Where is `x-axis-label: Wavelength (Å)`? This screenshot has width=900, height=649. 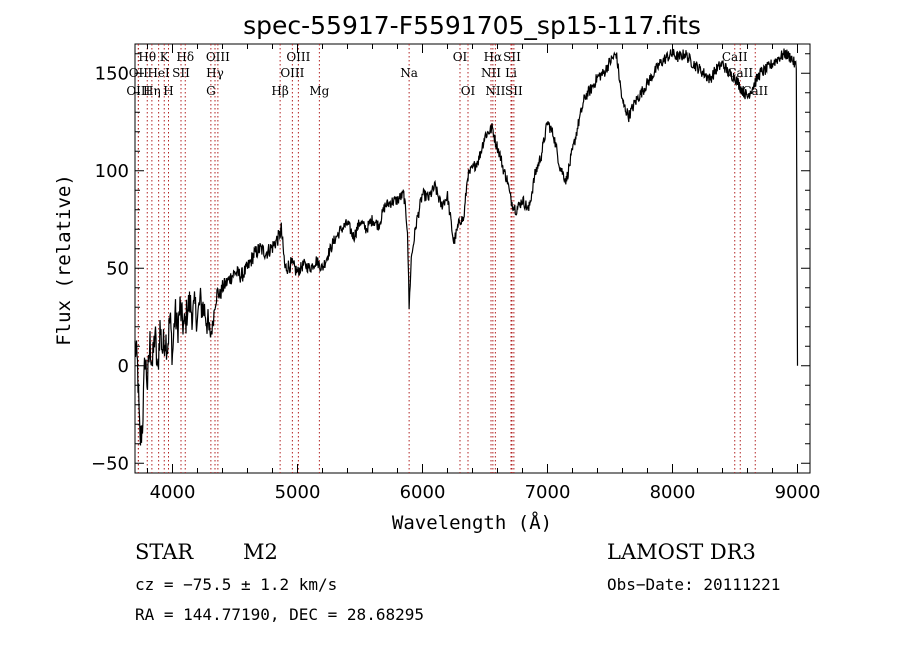
x-axis-label: Wavelength (Å) is located at coordinates (472, 522).